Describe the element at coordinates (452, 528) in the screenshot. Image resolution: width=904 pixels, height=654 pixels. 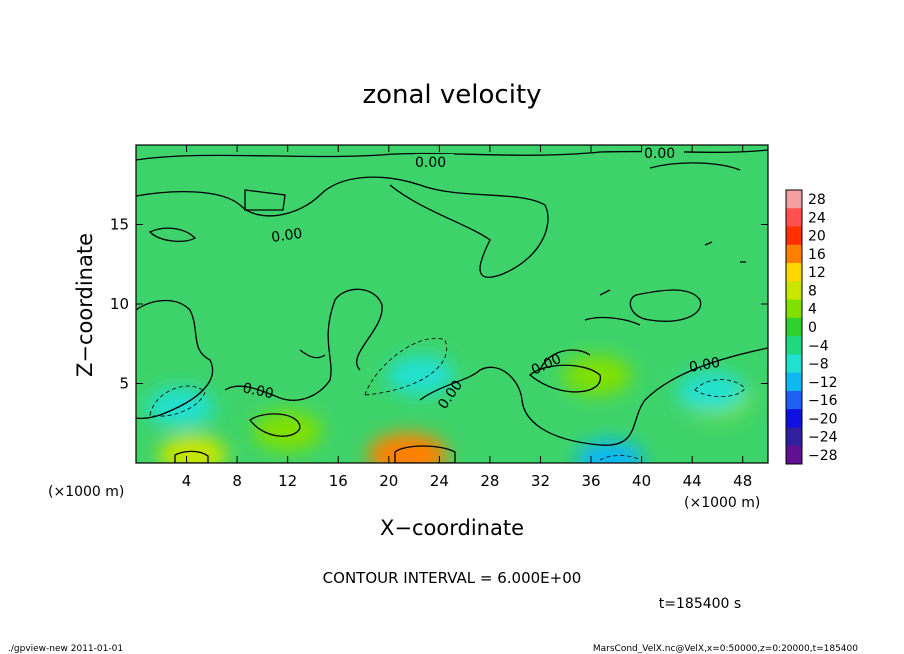
I see `x-axis-label: X−coordinate` at that location.